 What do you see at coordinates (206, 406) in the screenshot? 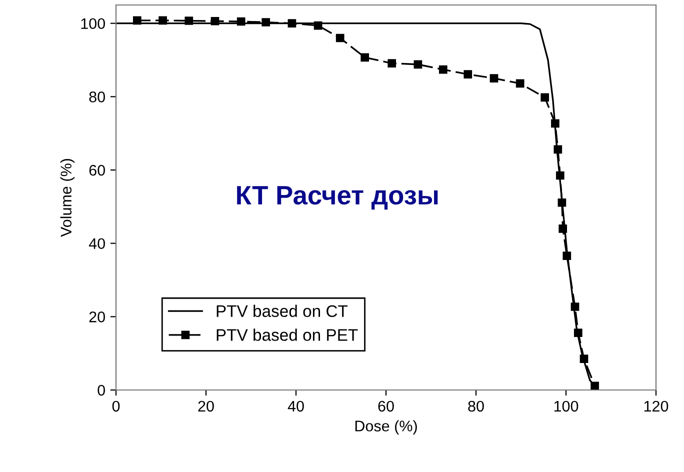
I see `x-tick-label: 20` at bounding box center [206, 406].